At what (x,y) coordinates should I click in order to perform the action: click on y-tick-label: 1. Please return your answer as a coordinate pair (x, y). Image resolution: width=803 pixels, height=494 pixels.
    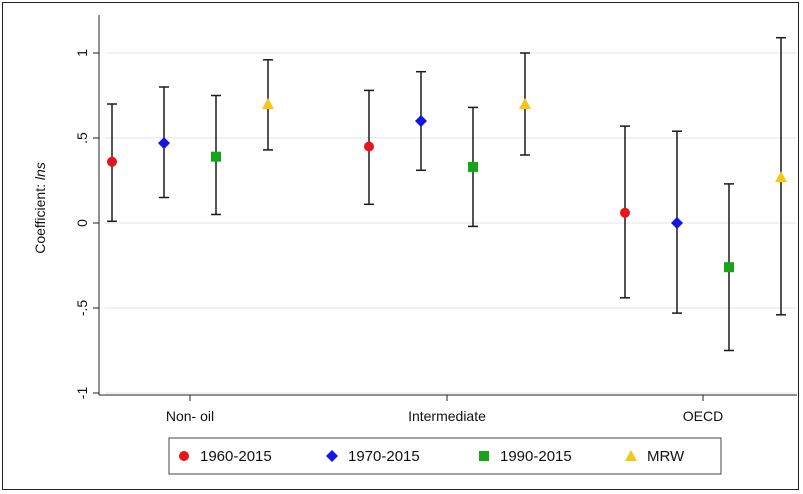
    Looking at the image, I should click on (82, 53).